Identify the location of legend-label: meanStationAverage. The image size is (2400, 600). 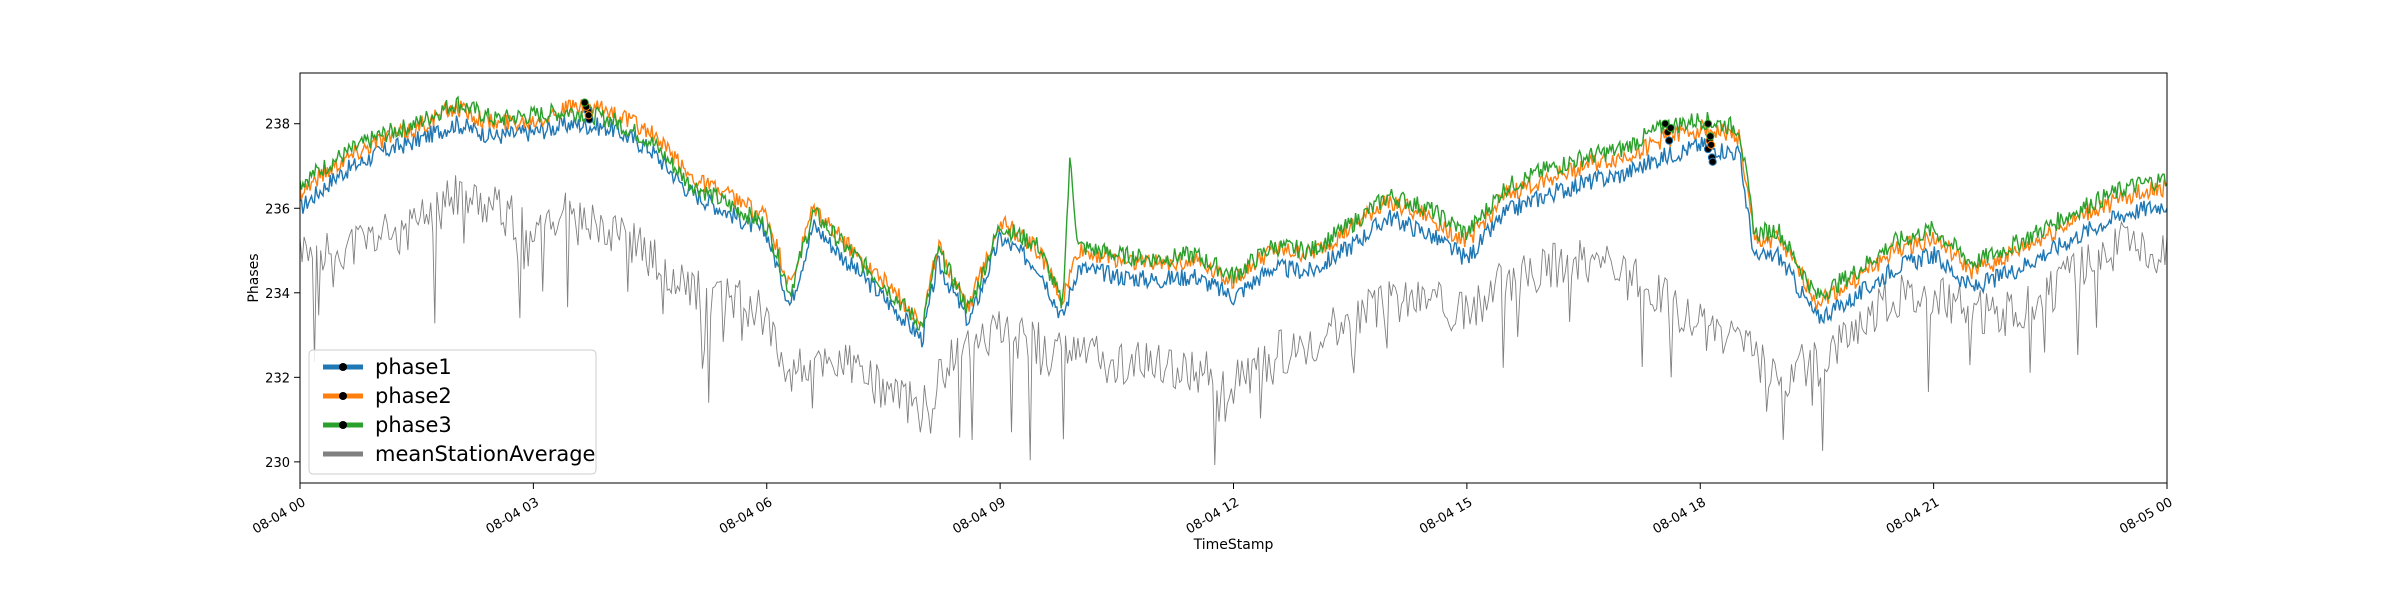
(485, 454).